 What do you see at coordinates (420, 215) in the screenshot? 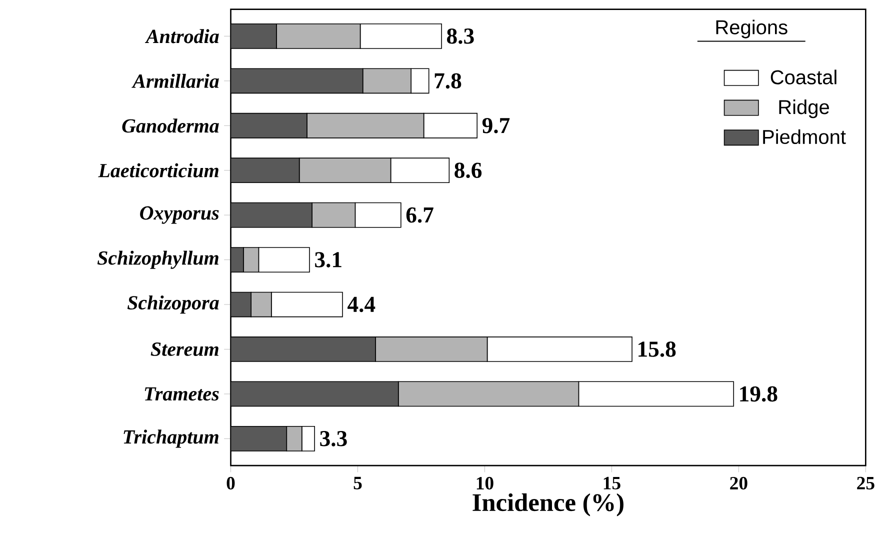
I see `total-label: 6.7` at bounding box center [420, 215].